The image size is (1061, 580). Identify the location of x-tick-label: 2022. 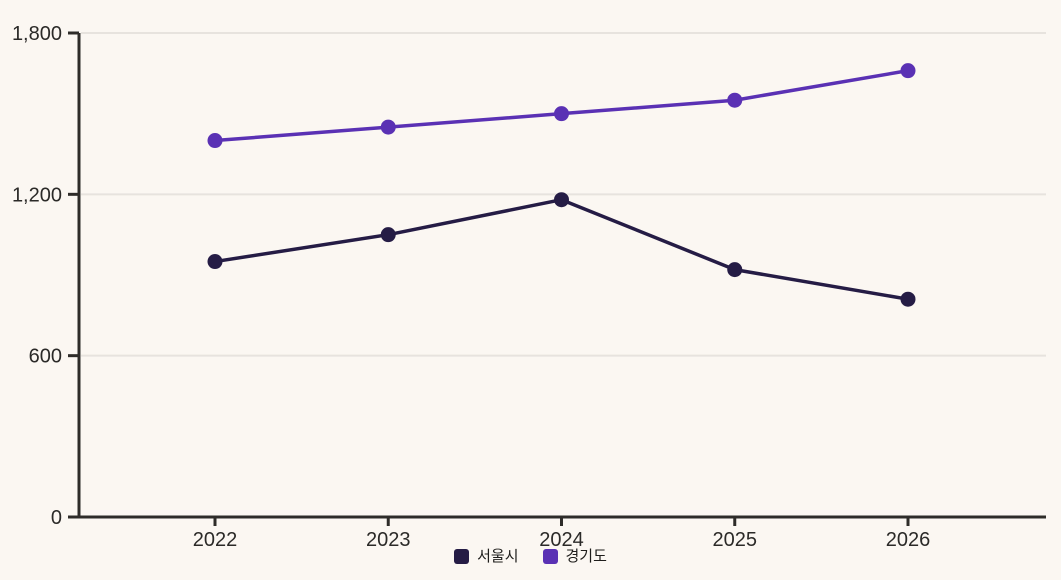
(215, 540).